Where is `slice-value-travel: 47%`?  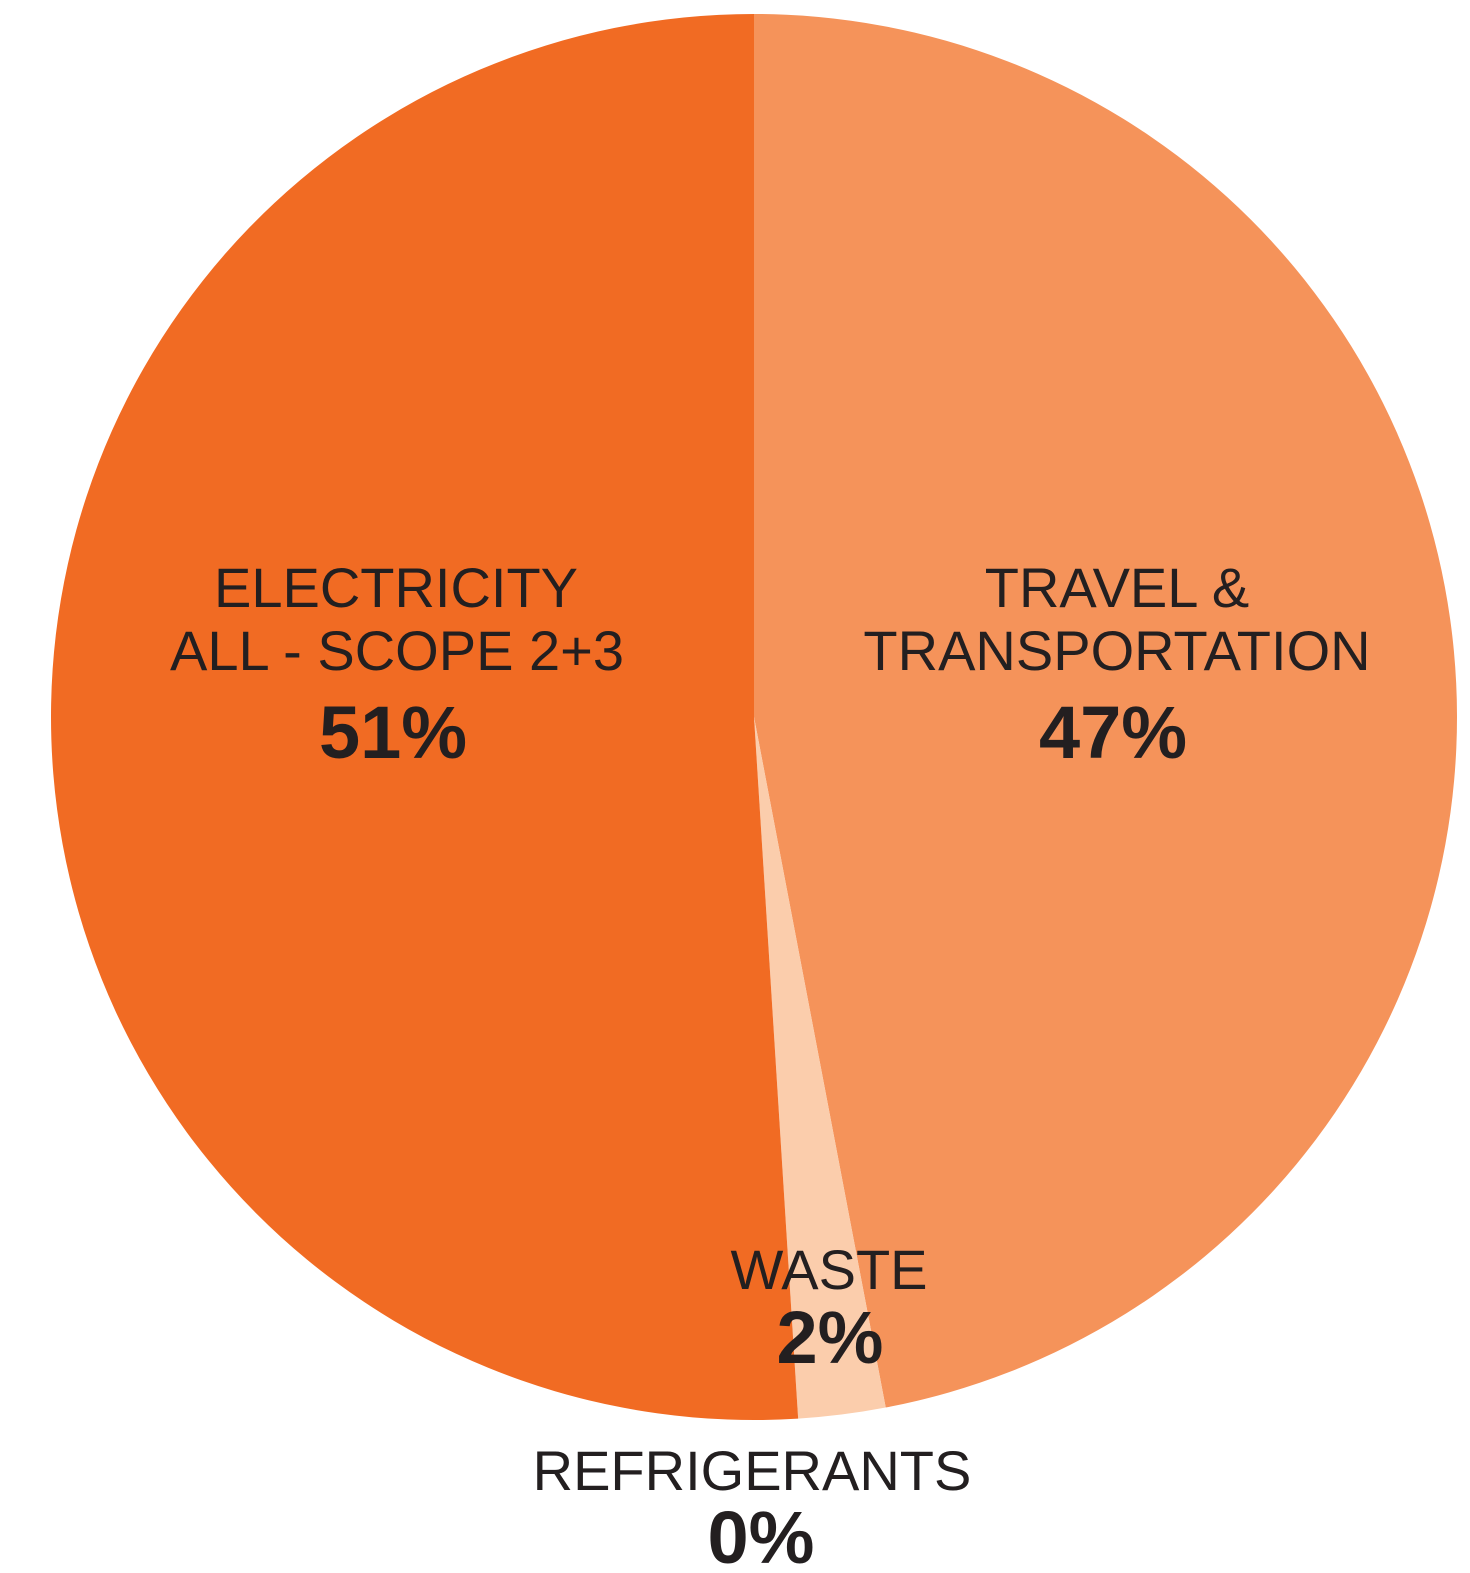
slice-value-travel: 47% is located at coordinates (1113, 732).